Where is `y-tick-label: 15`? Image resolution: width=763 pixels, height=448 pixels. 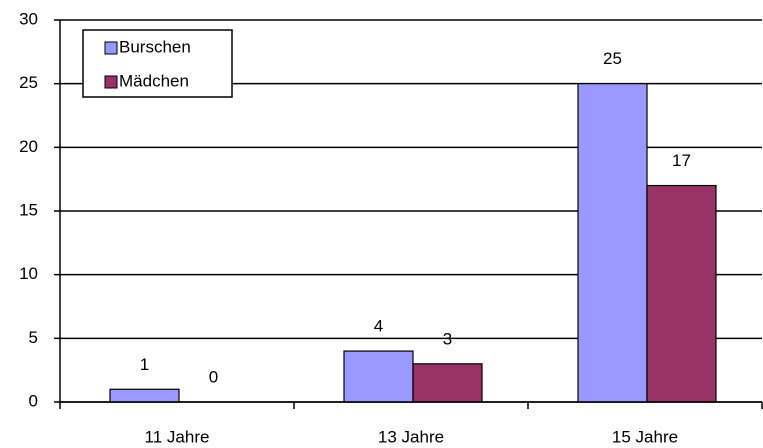
y-tick-label: 15 is located at coordinates (28, 209).